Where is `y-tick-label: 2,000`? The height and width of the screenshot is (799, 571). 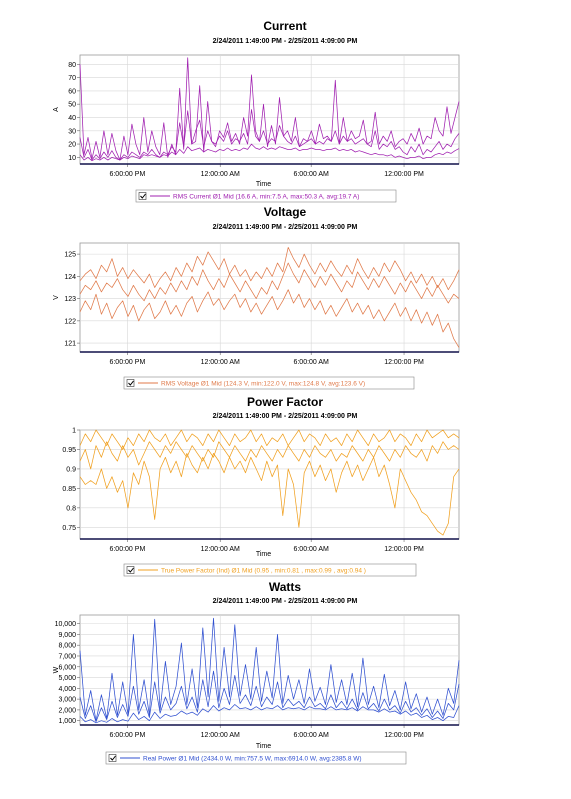
y-tick-label: 2,000 is located at coordinates (67, 710).